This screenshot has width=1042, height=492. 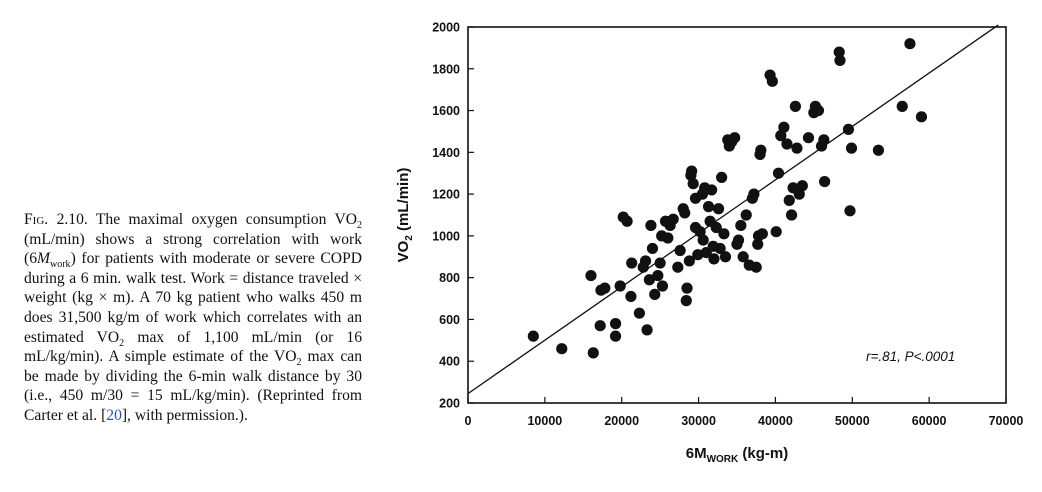 I want to click on caption-sub-2: 2, so click(x=359, y=226).